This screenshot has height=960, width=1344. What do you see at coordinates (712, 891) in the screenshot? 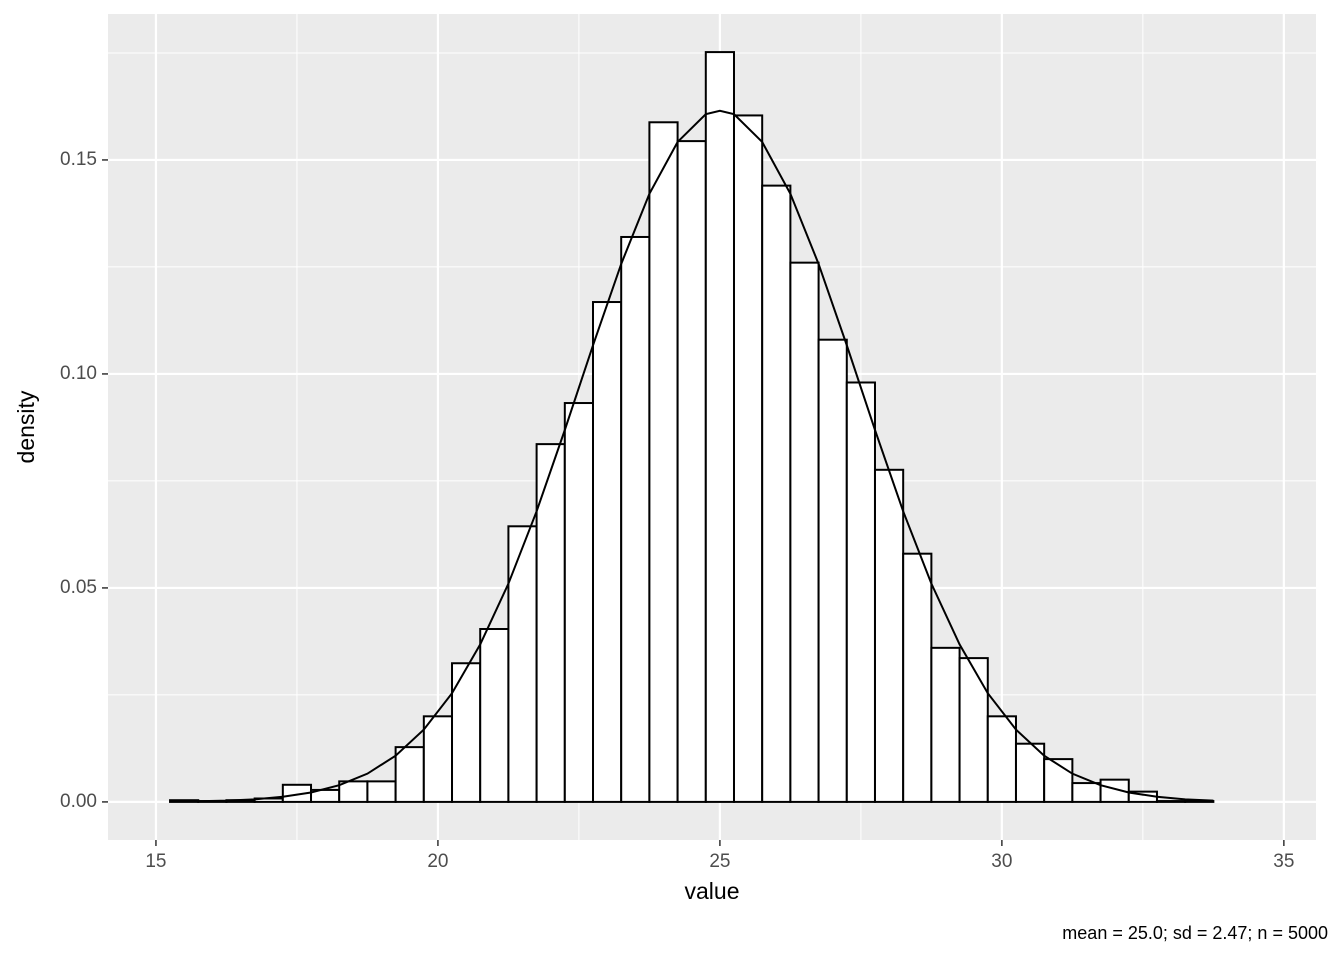
I see `x-axis-label: value` at bounding box center [712, 891].